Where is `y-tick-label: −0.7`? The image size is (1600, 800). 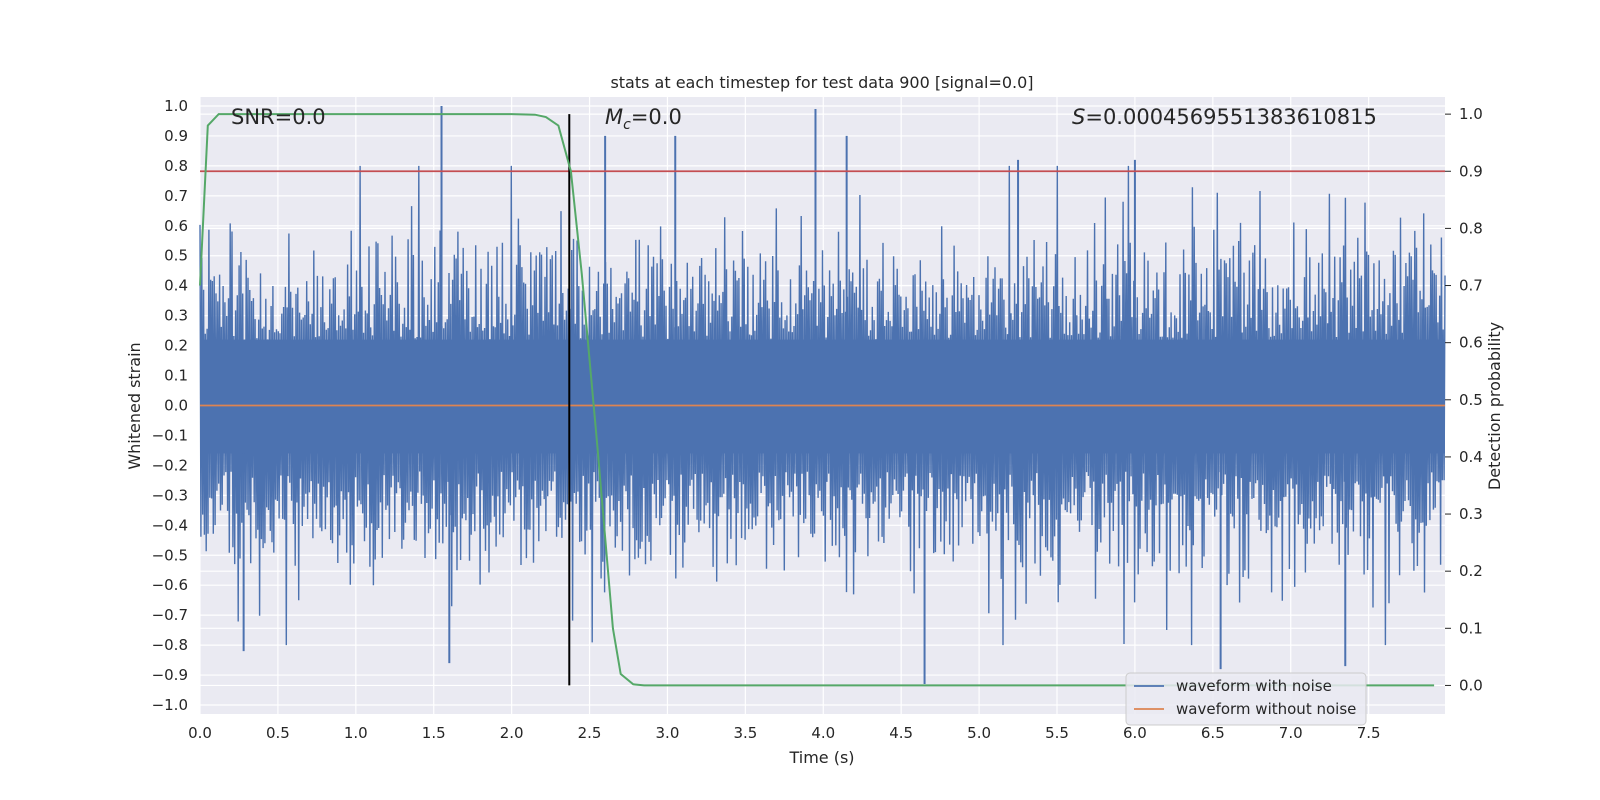 y-tick-label: −0.7 is located at coordinates (170, 615).